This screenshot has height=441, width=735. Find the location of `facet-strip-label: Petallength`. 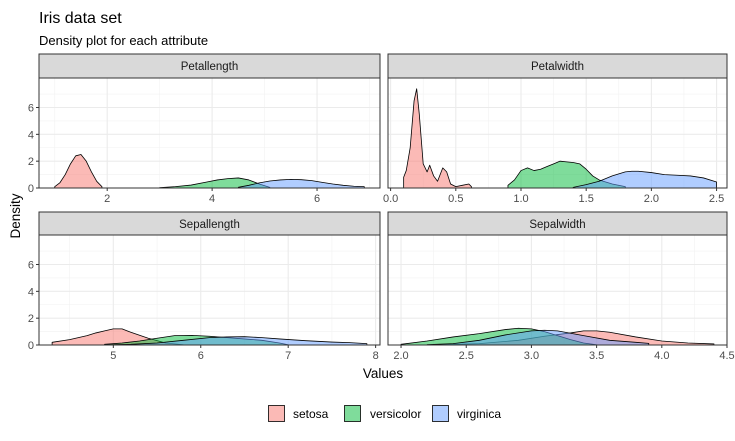

facet-strip-label: Petallength is located at coordinates (210, 67).